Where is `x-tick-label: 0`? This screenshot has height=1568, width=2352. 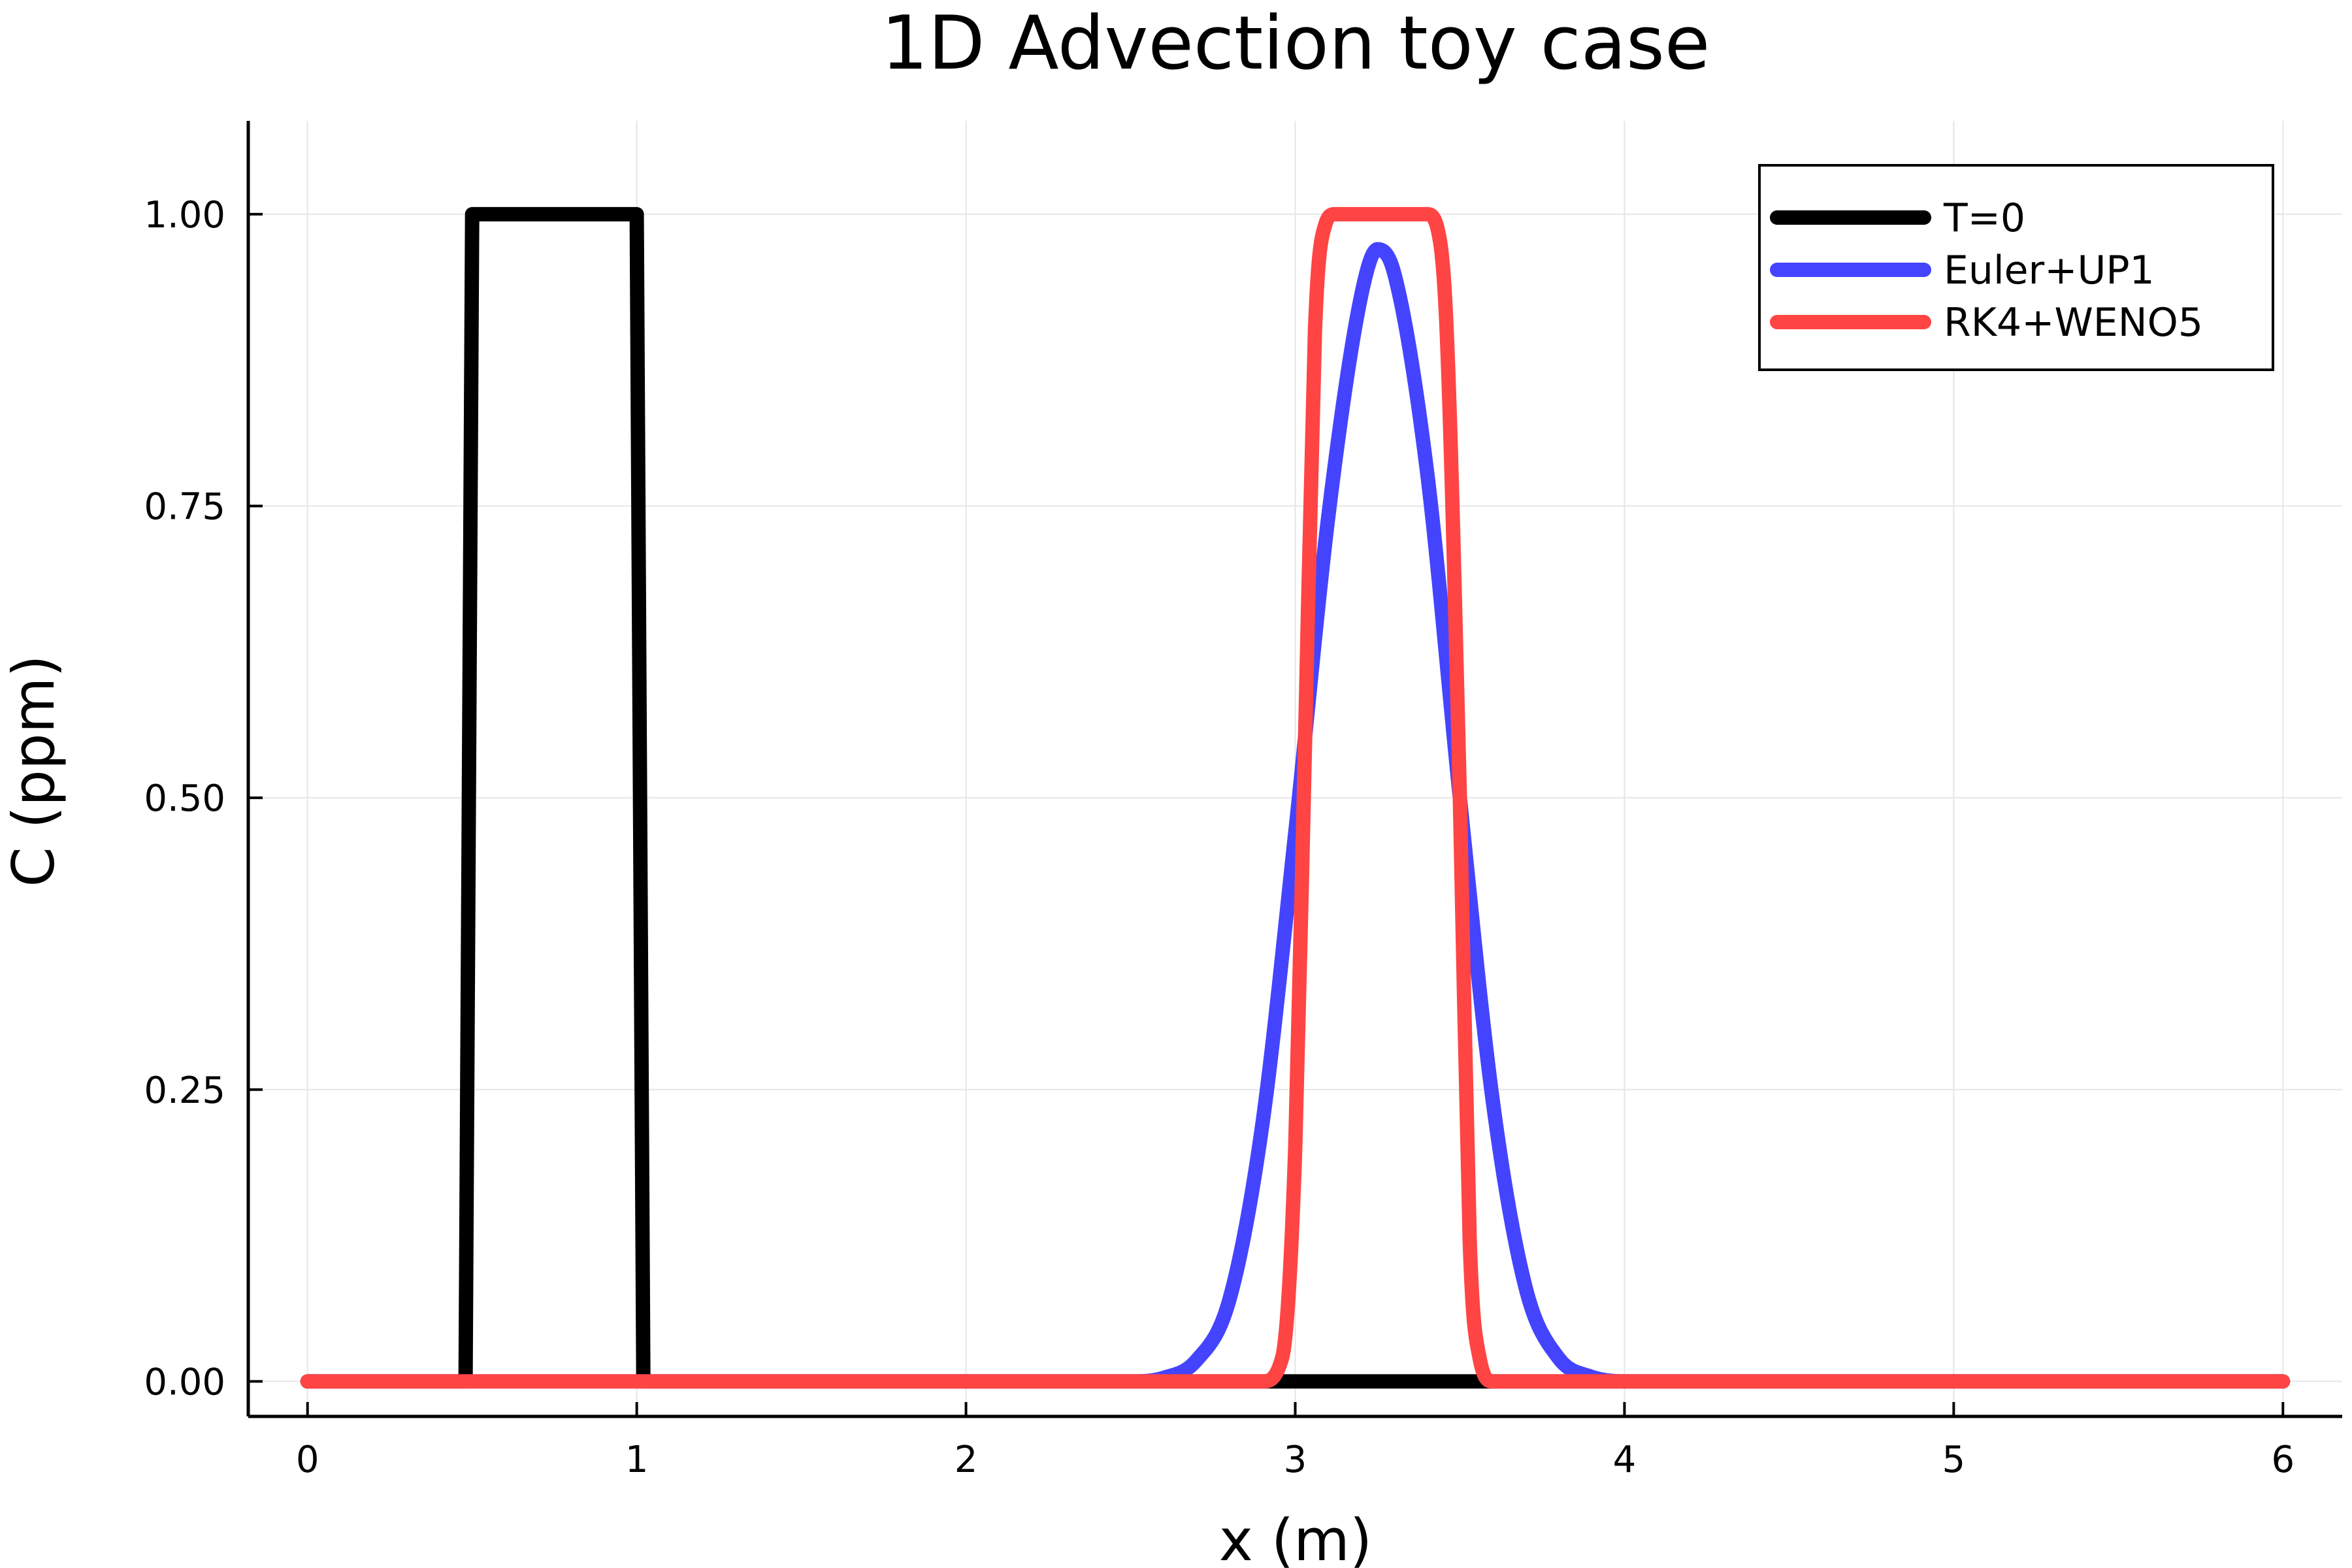
x-tick-label: 0 is located at coordinates (307, 1460).